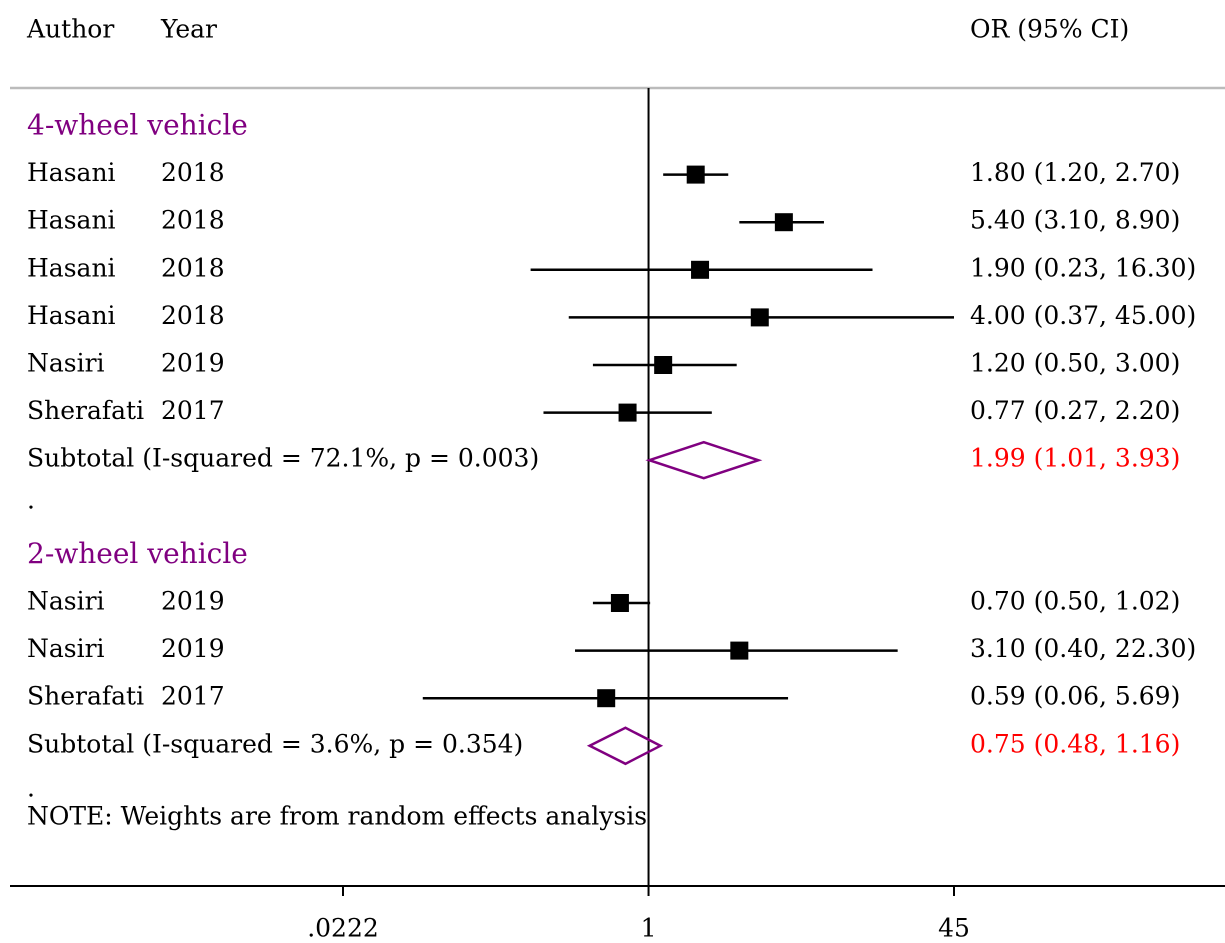  What do you see at coordinates (1083, 315) in the screenshot?
I see `study-ci: 4.00 (0.37, 45.00)` at bounding box center [1083, 315].